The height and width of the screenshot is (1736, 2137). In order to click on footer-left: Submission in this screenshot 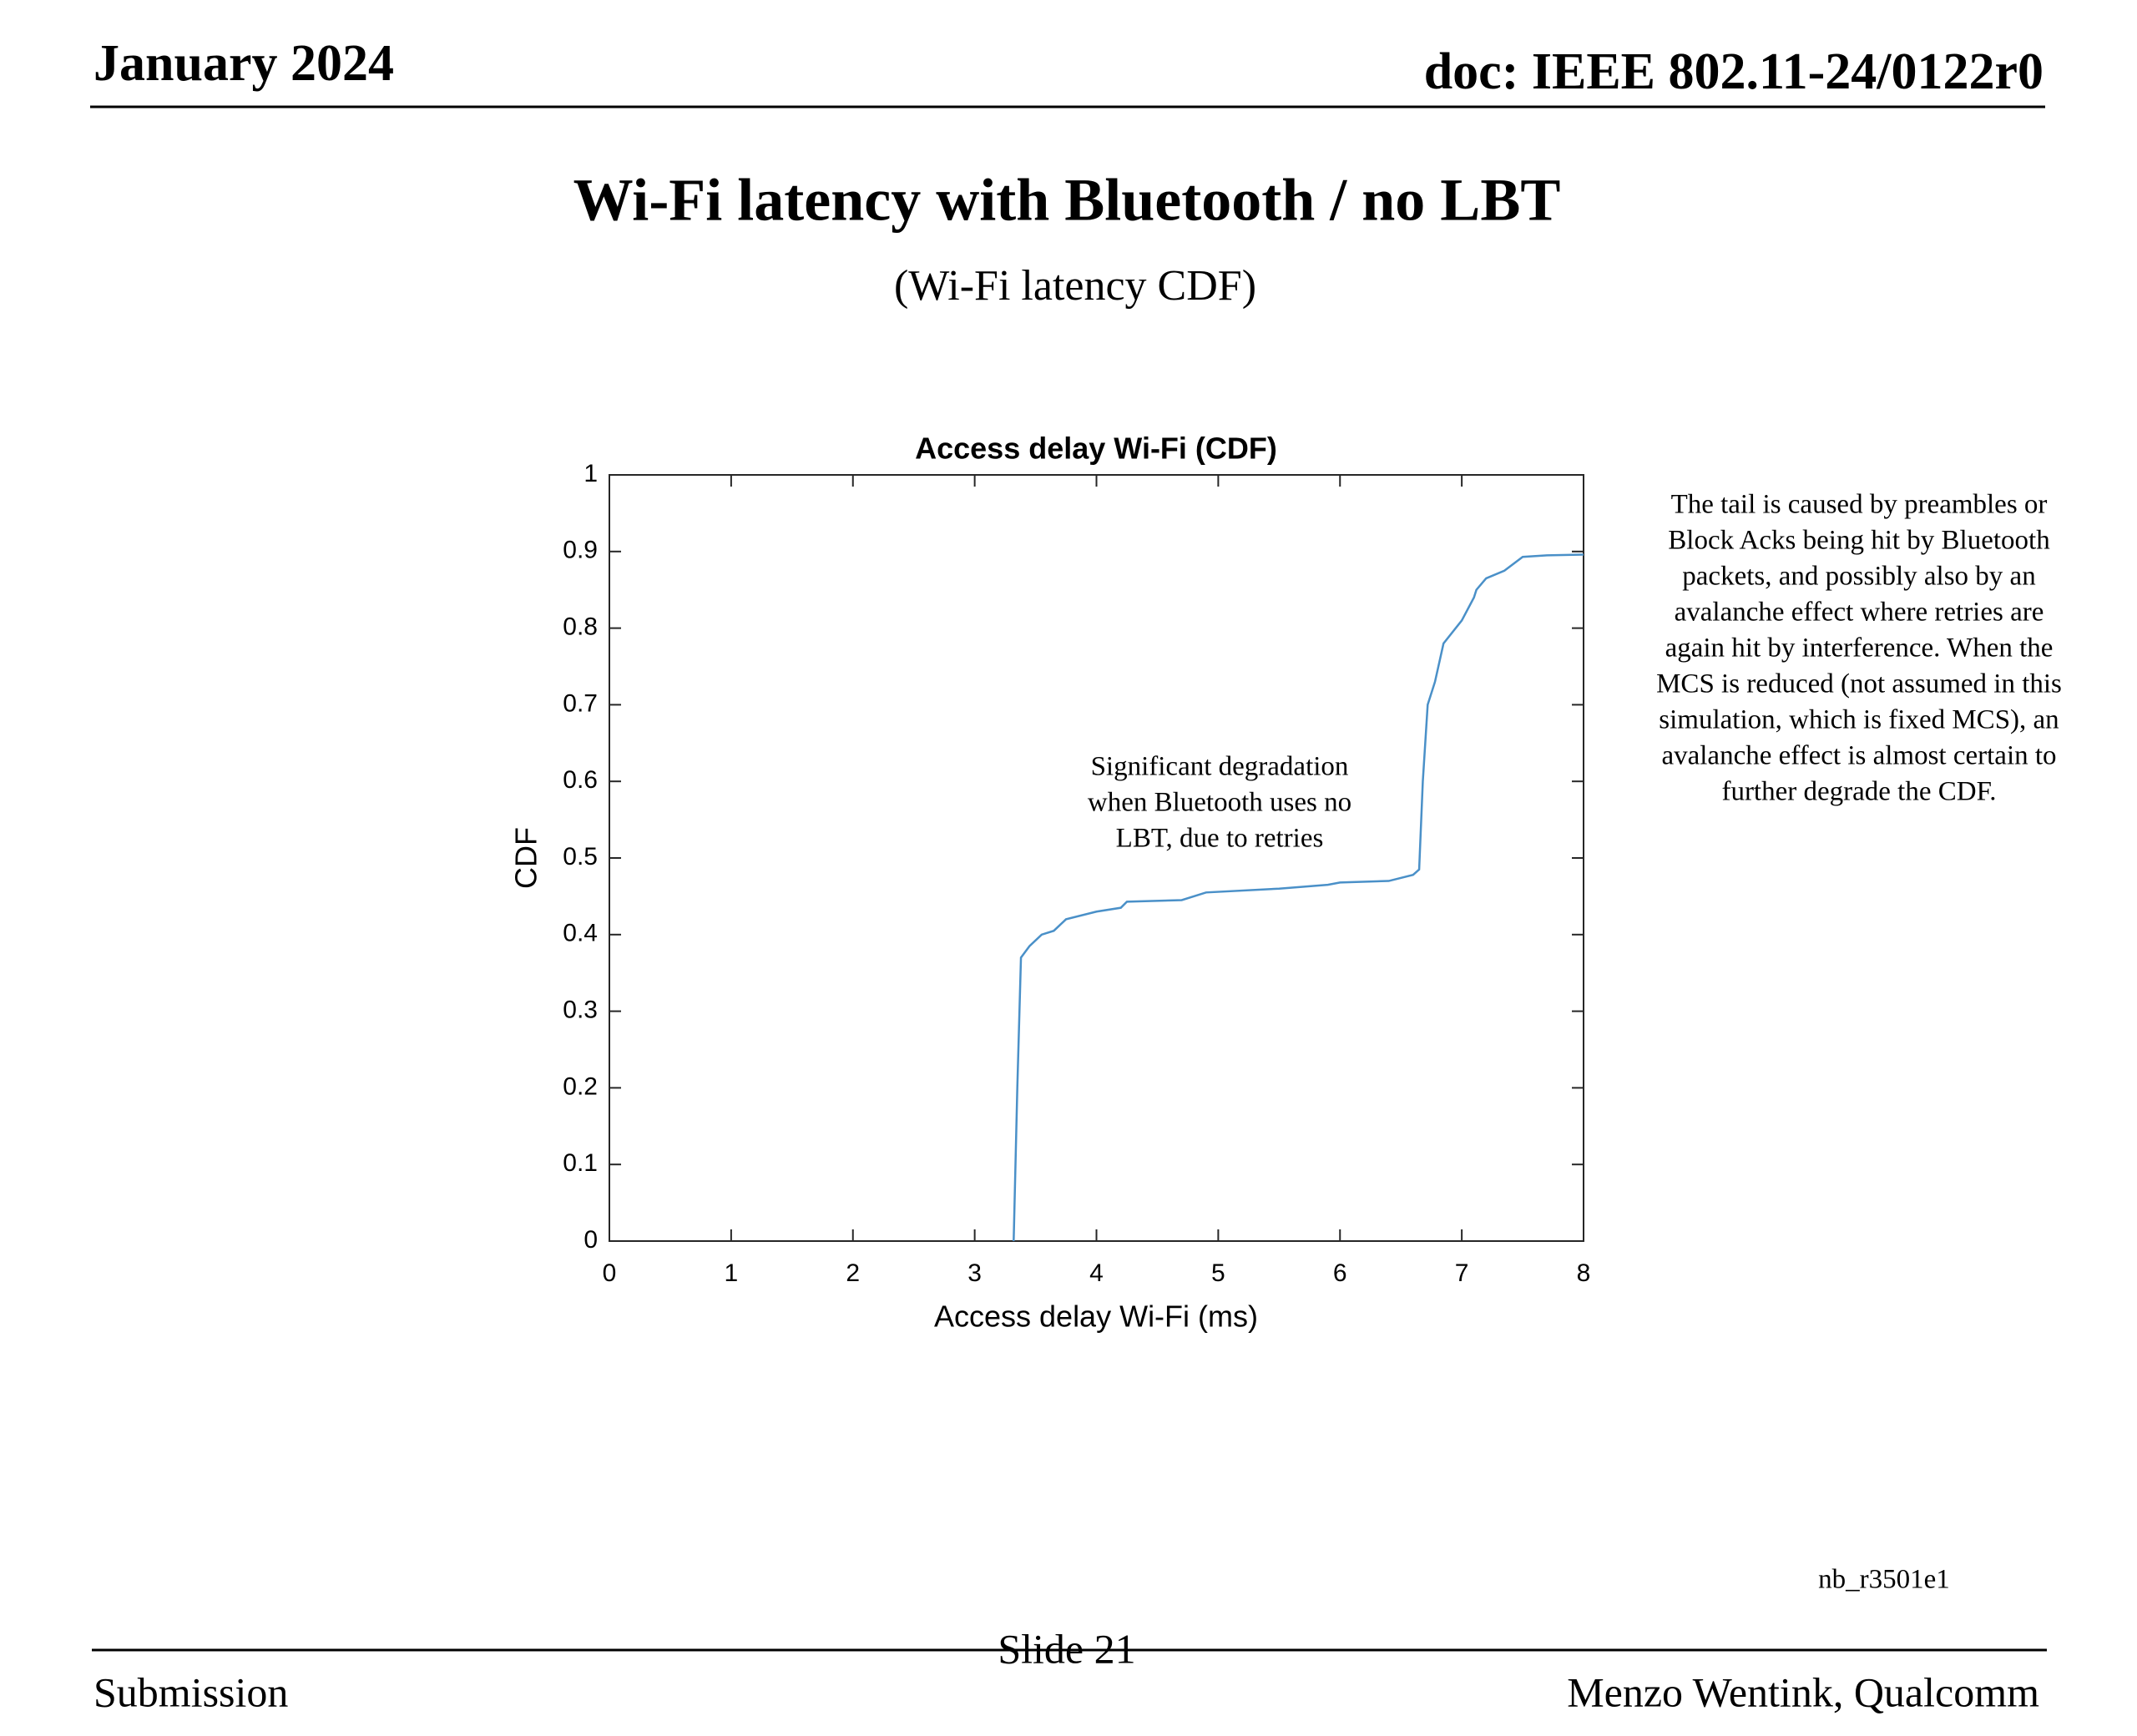, I will do `click(190, 1691)`.